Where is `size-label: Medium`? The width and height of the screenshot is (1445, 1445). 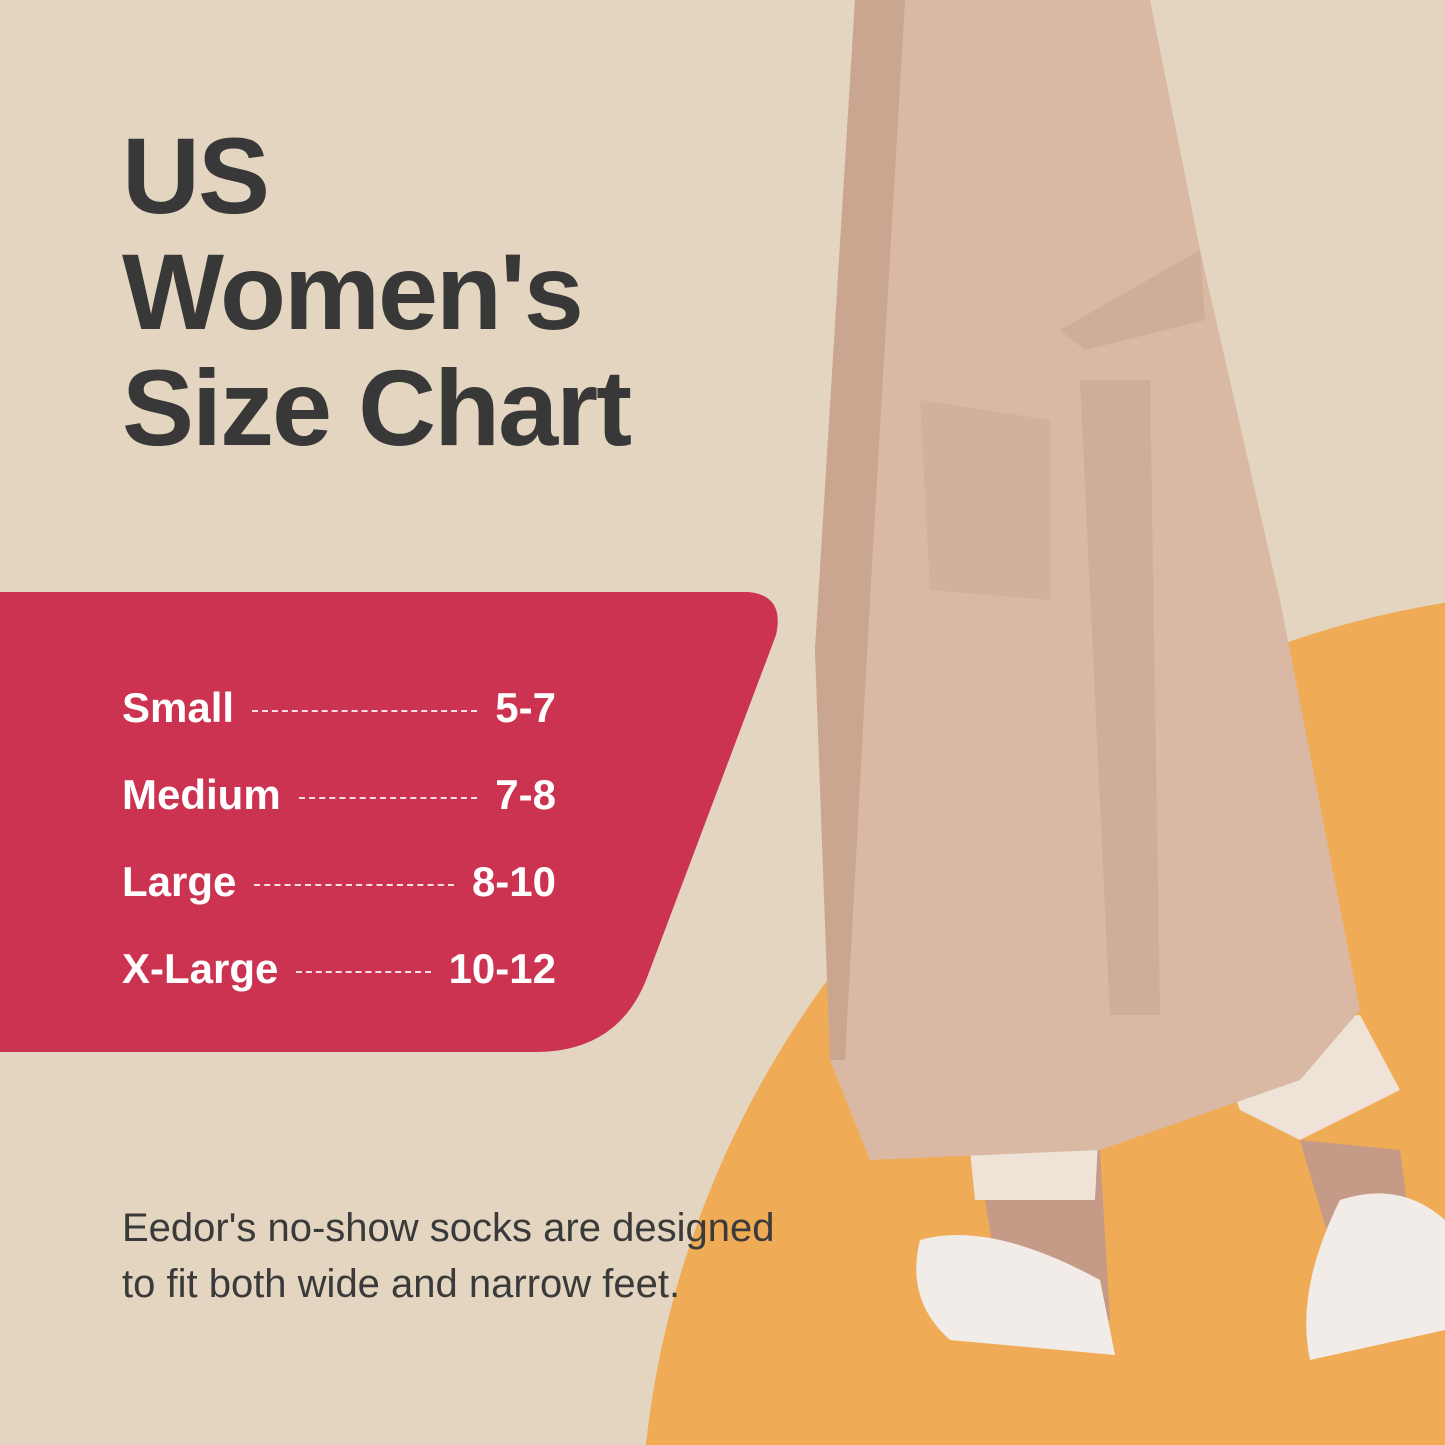
size-label: Medium is located at coordinates (201, 794).